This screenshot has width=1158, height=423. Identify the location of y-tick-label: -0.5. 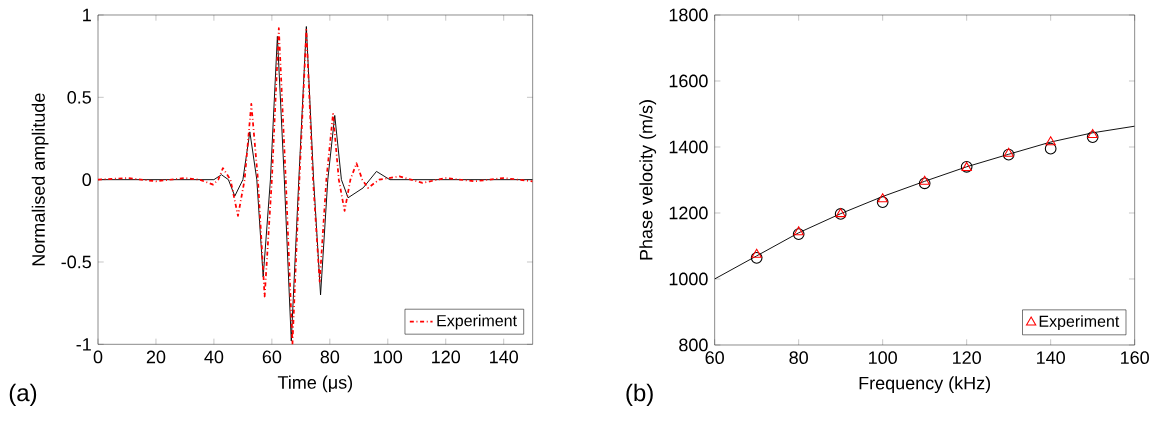
(76, 262).